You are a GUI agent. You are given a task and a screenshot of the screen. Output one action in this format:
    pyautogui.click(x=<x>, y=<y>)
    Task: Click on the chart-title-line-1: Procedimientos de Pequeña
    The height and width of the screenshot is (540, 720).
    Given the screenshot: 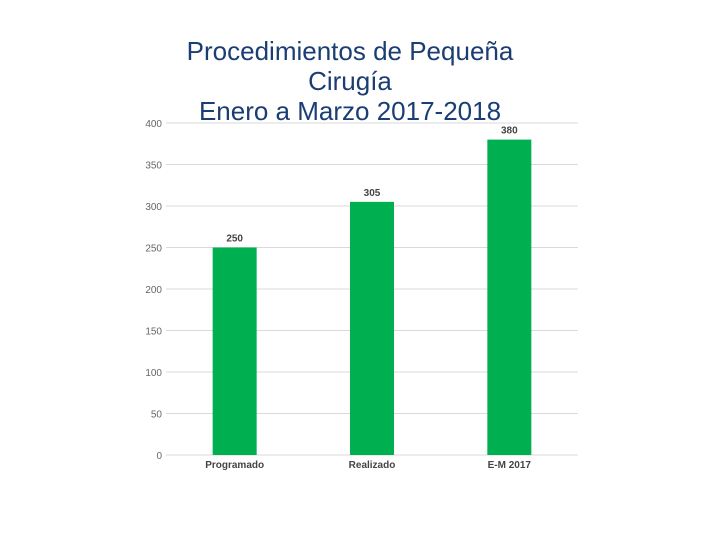 What is the action you would take?
    pyautogui.click(x=350, y=51)
    